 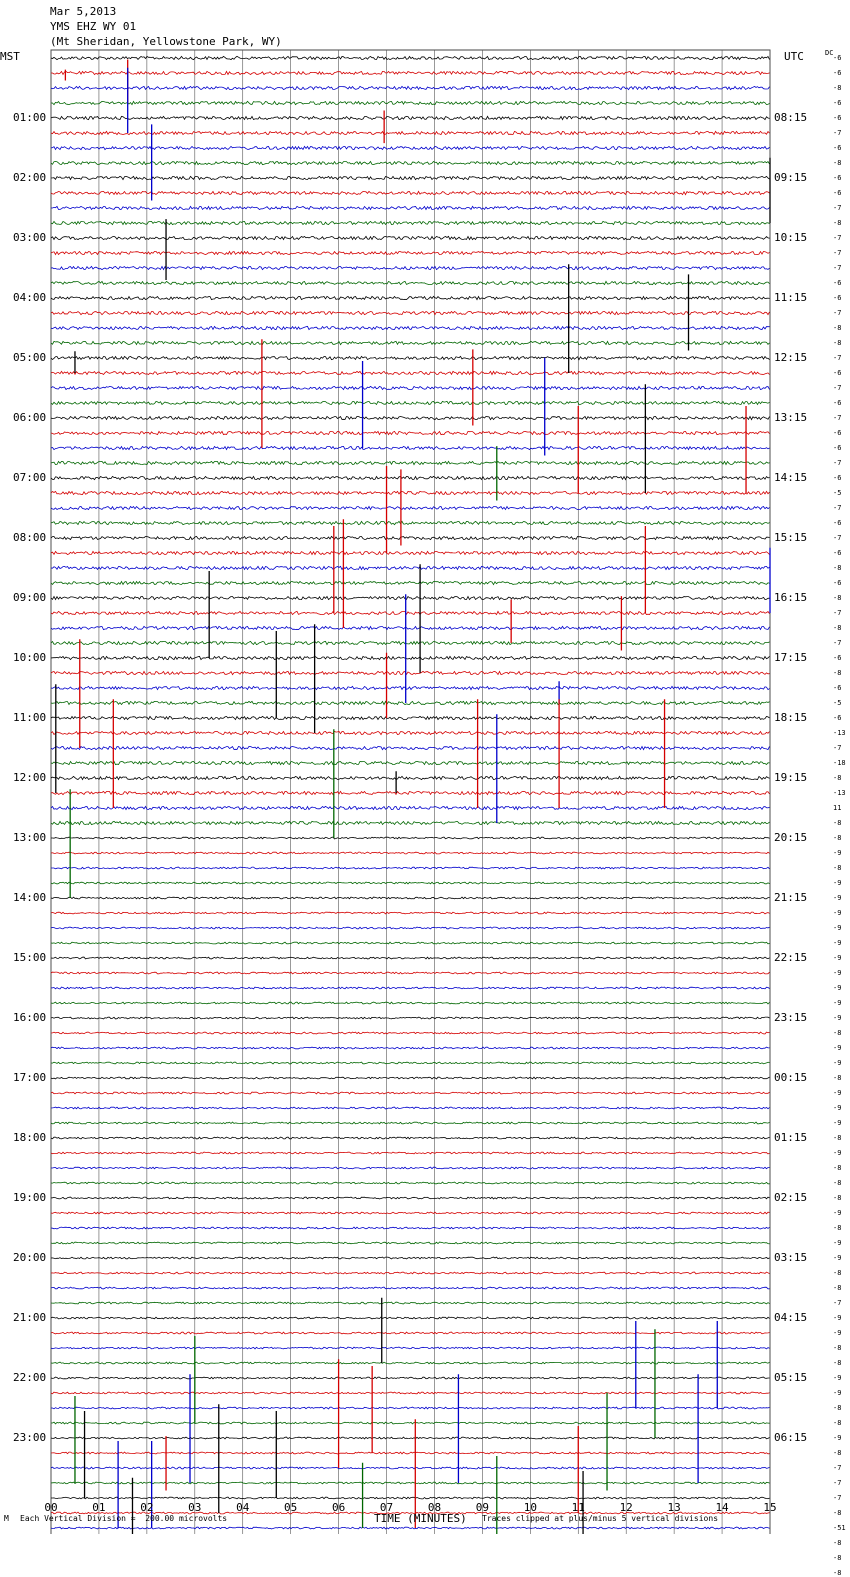 What do you see at coordinates (30, 297) in the screenshot?
I see `left-tick-label: 04:00` at bounding box center [30, 297].